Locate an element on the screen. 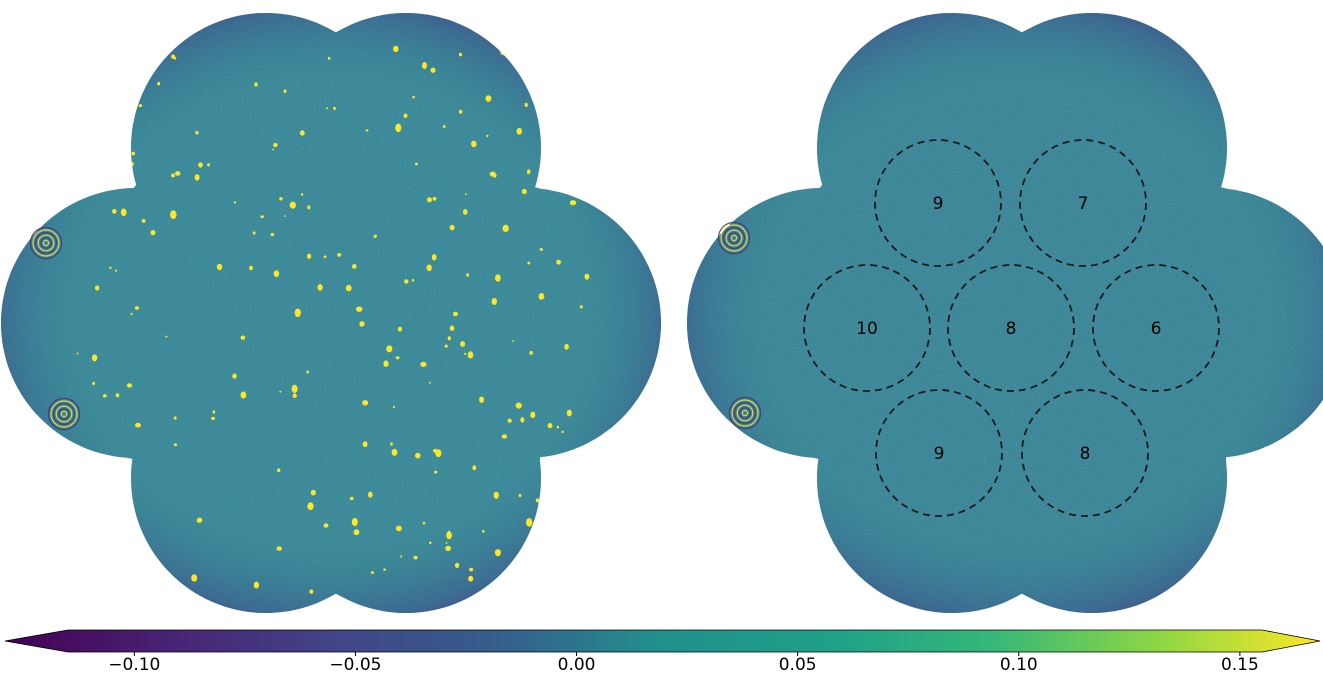 The width and height of the screenshot is (1323, 673). region-circle-label: 6 is located at coordinates (1156, 329).